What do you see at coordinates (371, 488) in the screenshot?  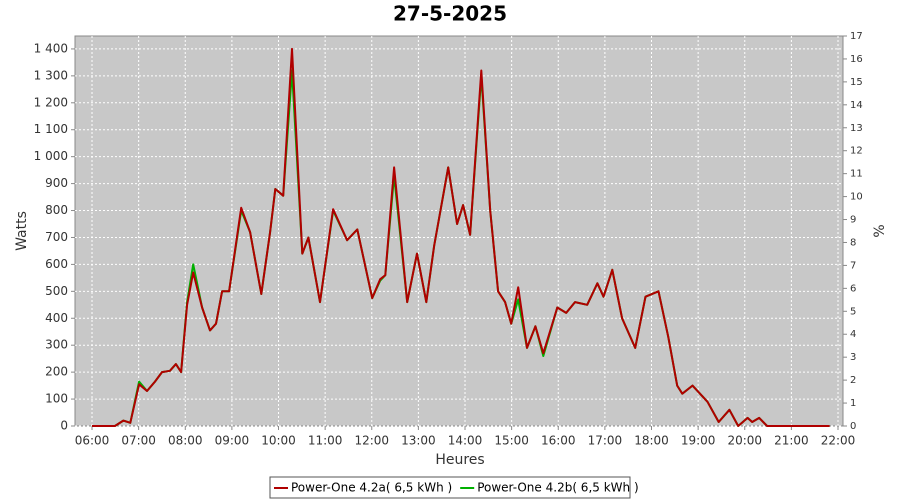 I see `legend-label: Power-One 4.2a( 6,5 kWh )` at bounding box center [371, 488].